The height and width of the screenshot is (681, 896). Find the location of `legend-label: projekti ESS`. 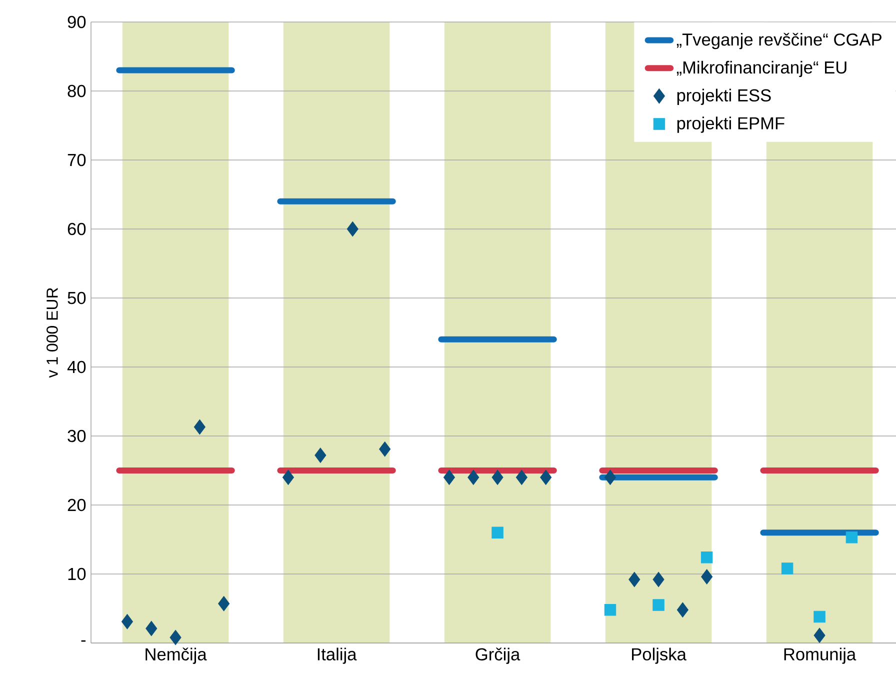

legend-label: projekti ESS is located at coordinates (724, 96).